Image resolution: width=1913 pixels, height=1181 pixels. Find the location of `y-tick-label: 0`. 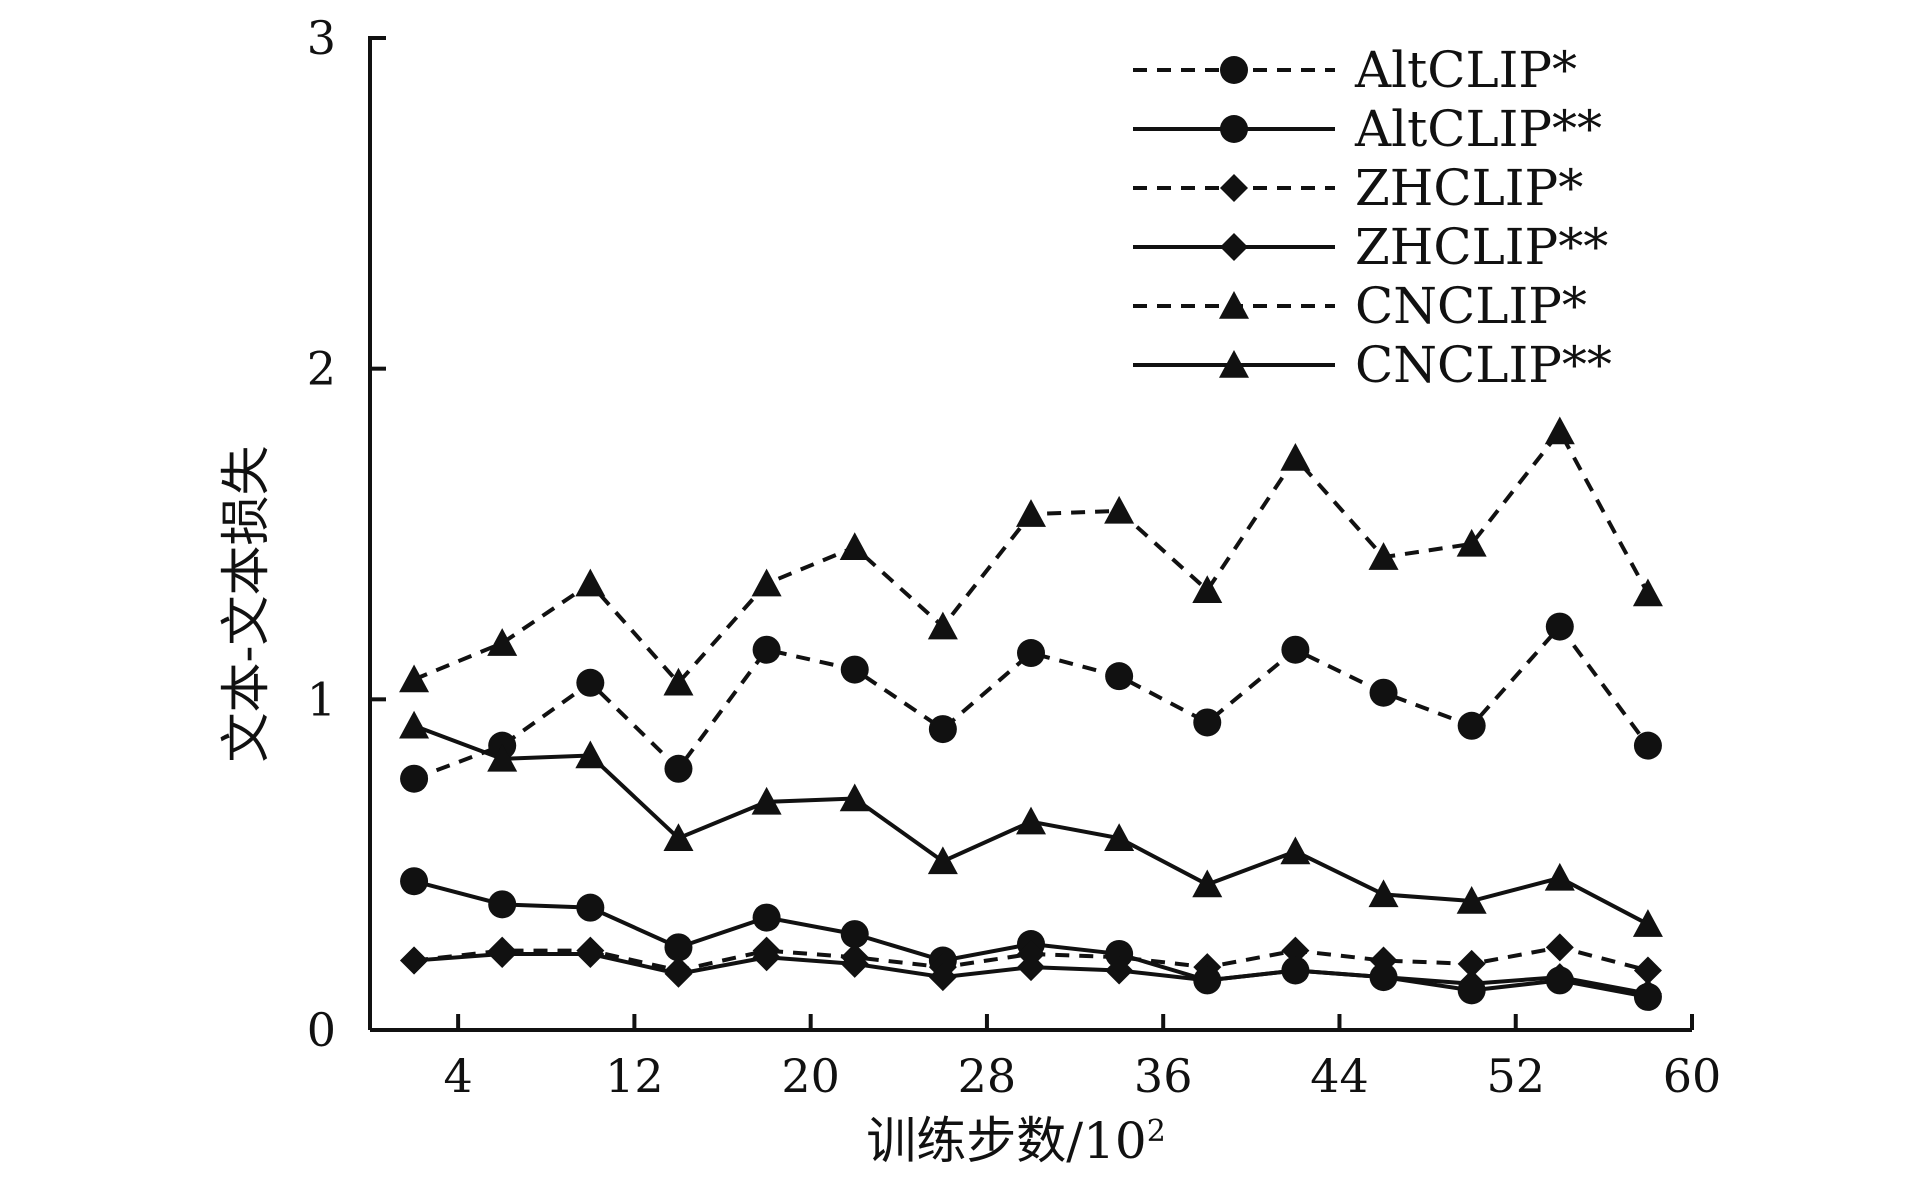

y-tick-label: 0 is located at coordinates (321, 1030).